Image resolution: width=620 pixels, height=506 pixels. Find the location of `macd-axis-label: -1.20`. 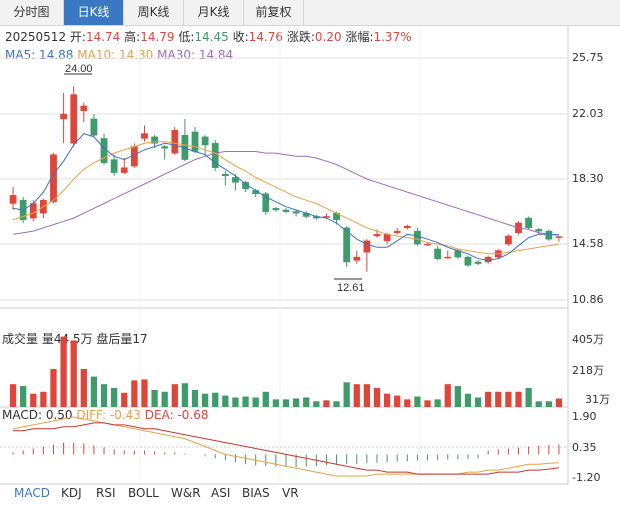

macd-axis-label: -1.20 is located at coordinates (586, 477).